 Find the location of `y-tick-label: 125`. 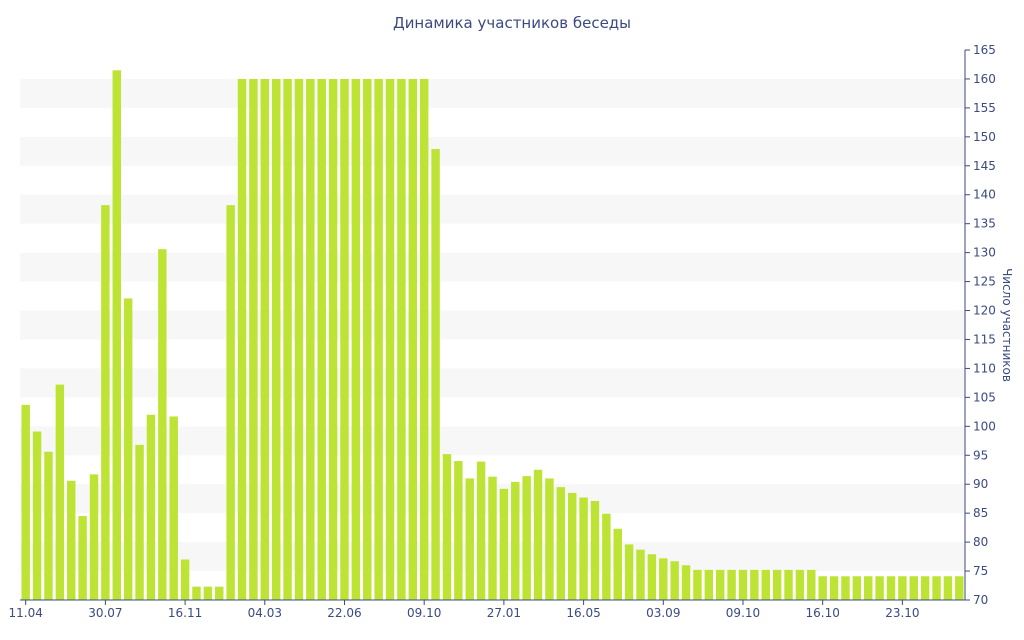

y-tick-label: 125 is located at coordinates (984, 282).